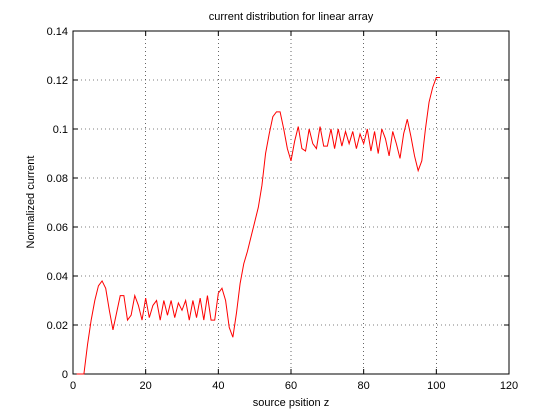  I want to click on y-tick-label: 0.08, so click(57, 179).